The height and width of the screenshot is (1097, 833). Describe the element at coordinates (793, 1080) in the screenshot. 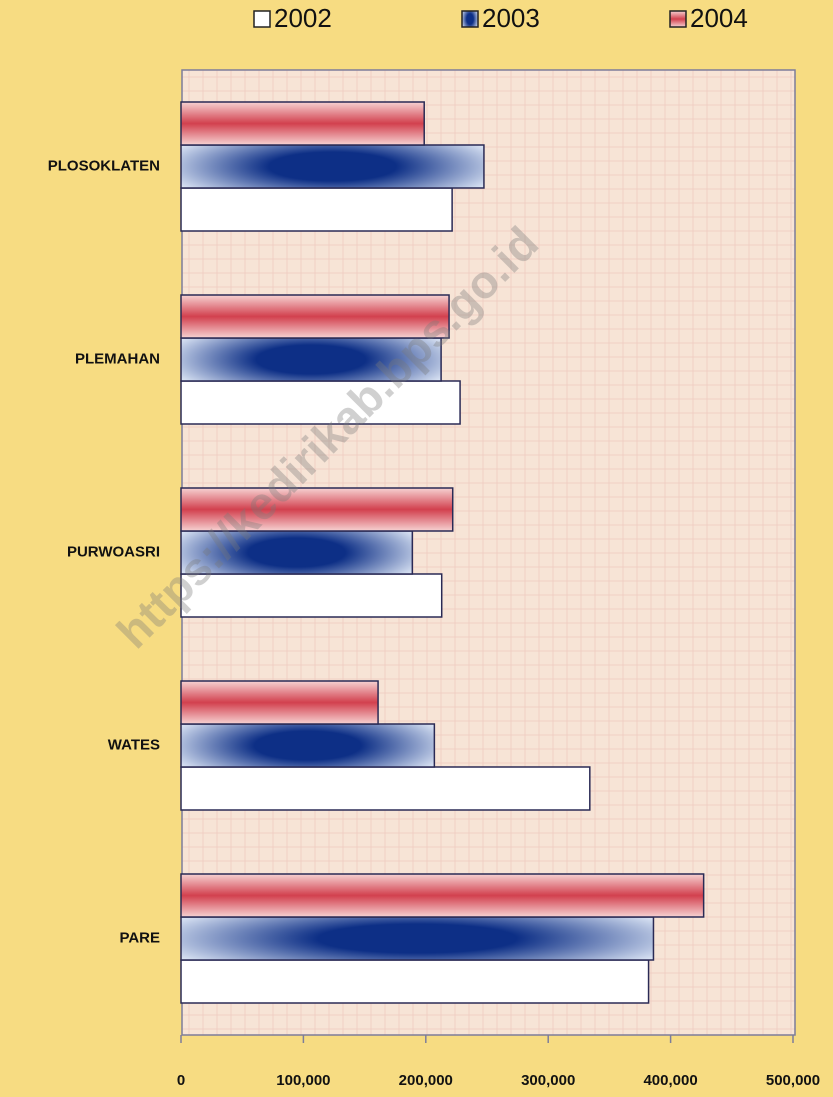

I see `x-tick-label: 500,000` at that location.